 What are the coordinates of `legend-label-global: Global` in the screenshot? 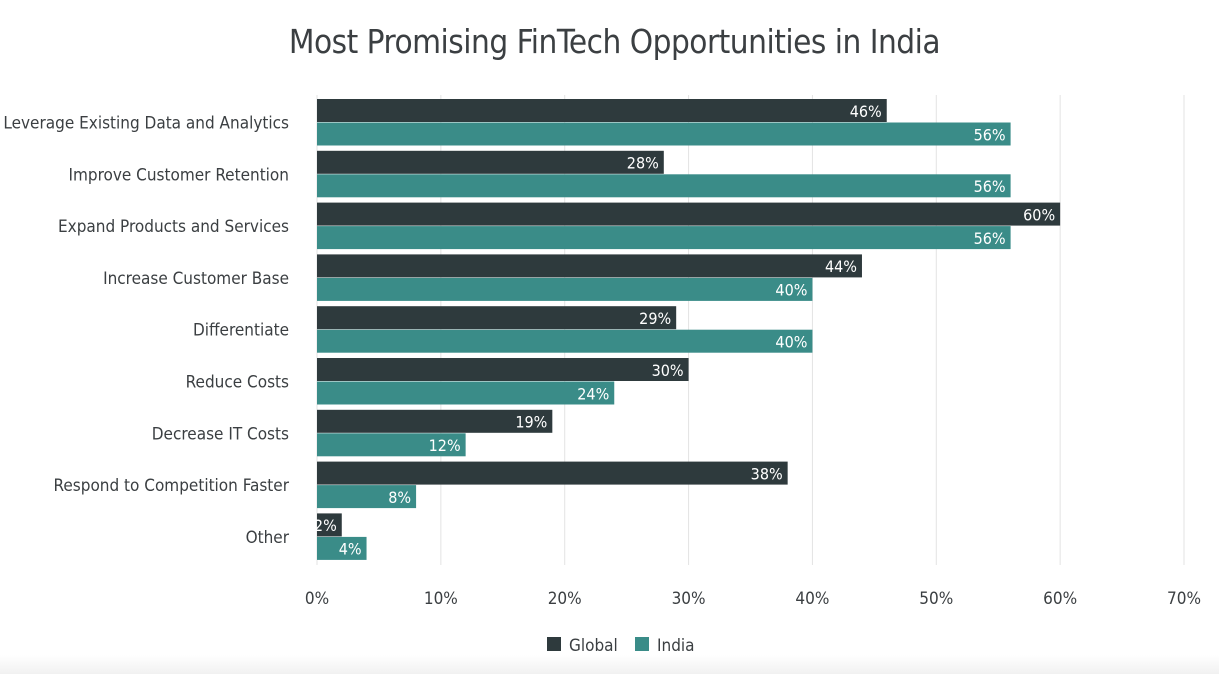 It's located at (593, 646).